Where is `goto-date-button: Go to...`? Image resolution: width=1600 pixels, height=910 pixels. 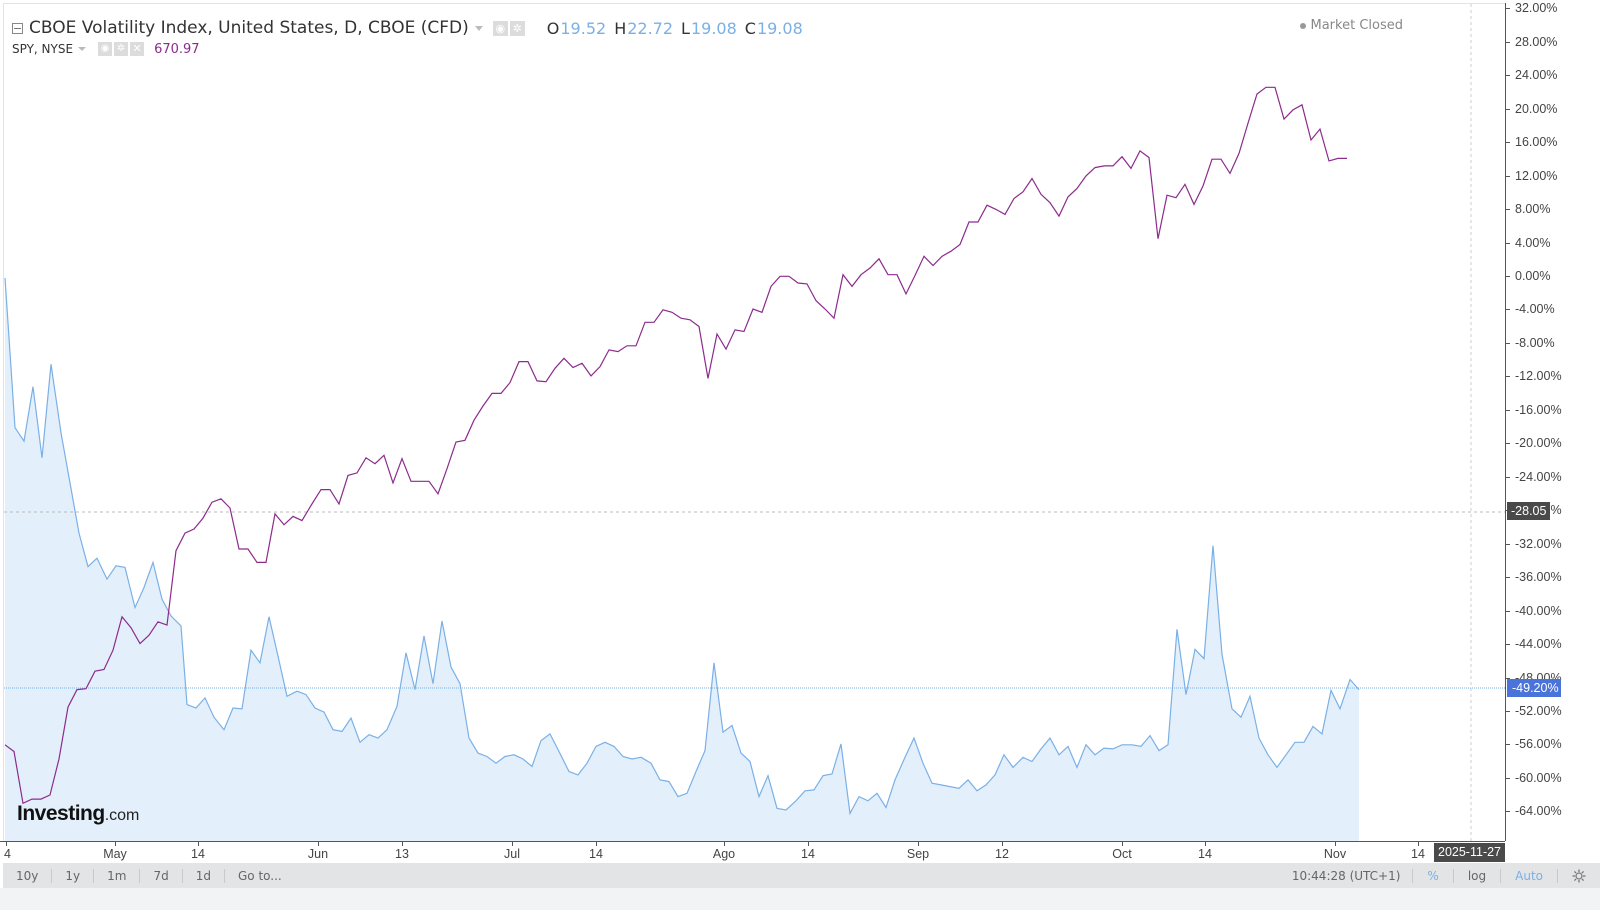 goto-date-button: Go to... is located at coordinates (259, 875).